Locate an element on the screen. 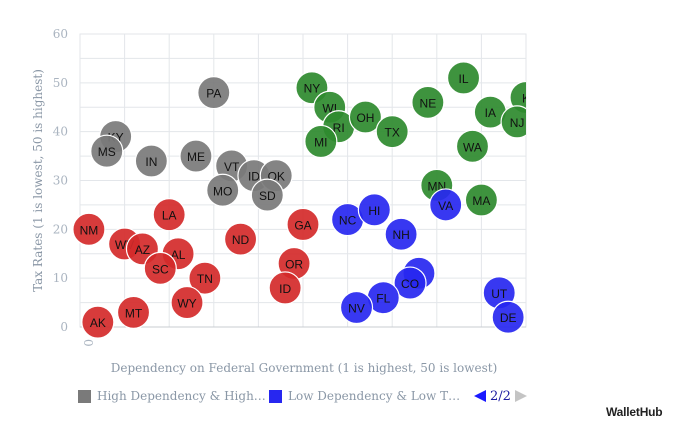 This screenshot has height=433, width=690. previous-page-arrow-icon is located at coordinates (480, 396).